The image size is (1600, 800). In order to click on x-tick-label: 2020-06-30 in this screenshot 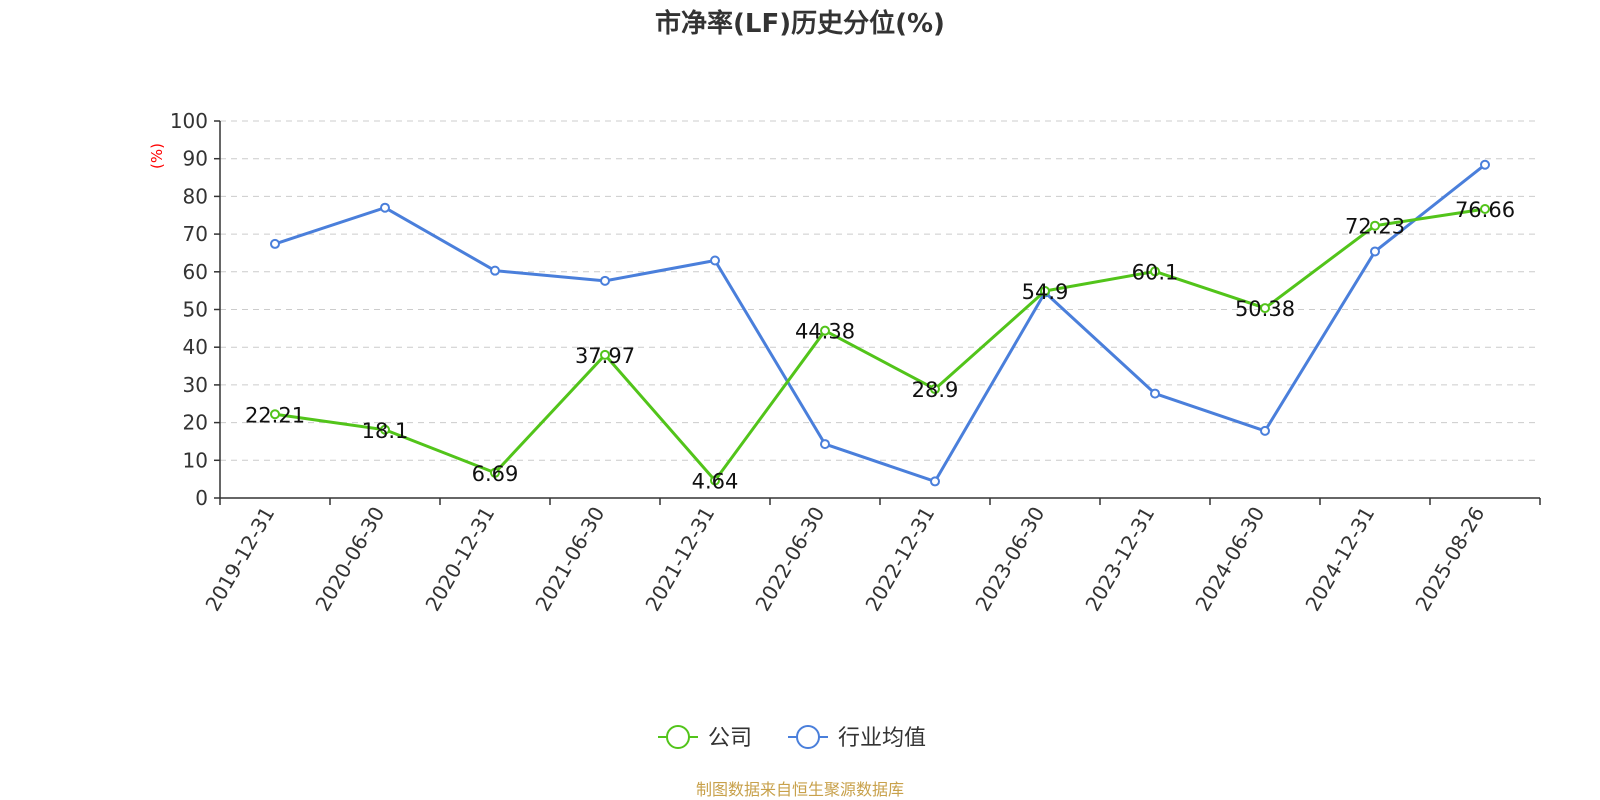, I will do `click(349, 559)`.